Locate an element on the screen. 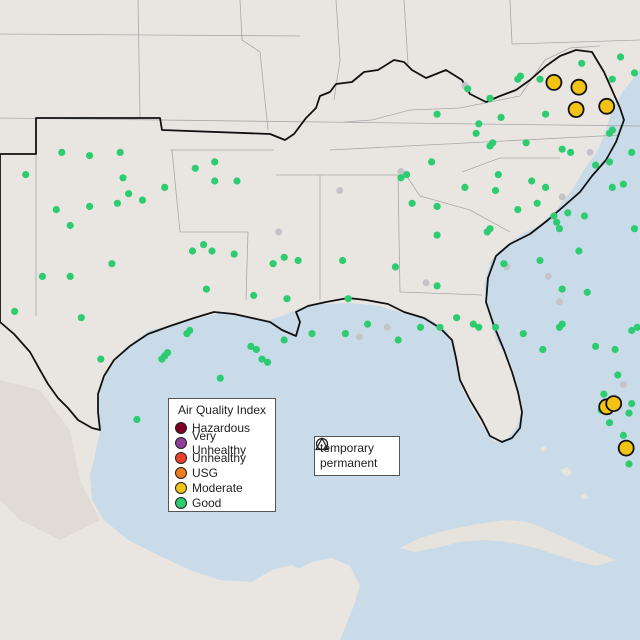  legend-item-moderate: Moderate is located at coordinates (222, 487).